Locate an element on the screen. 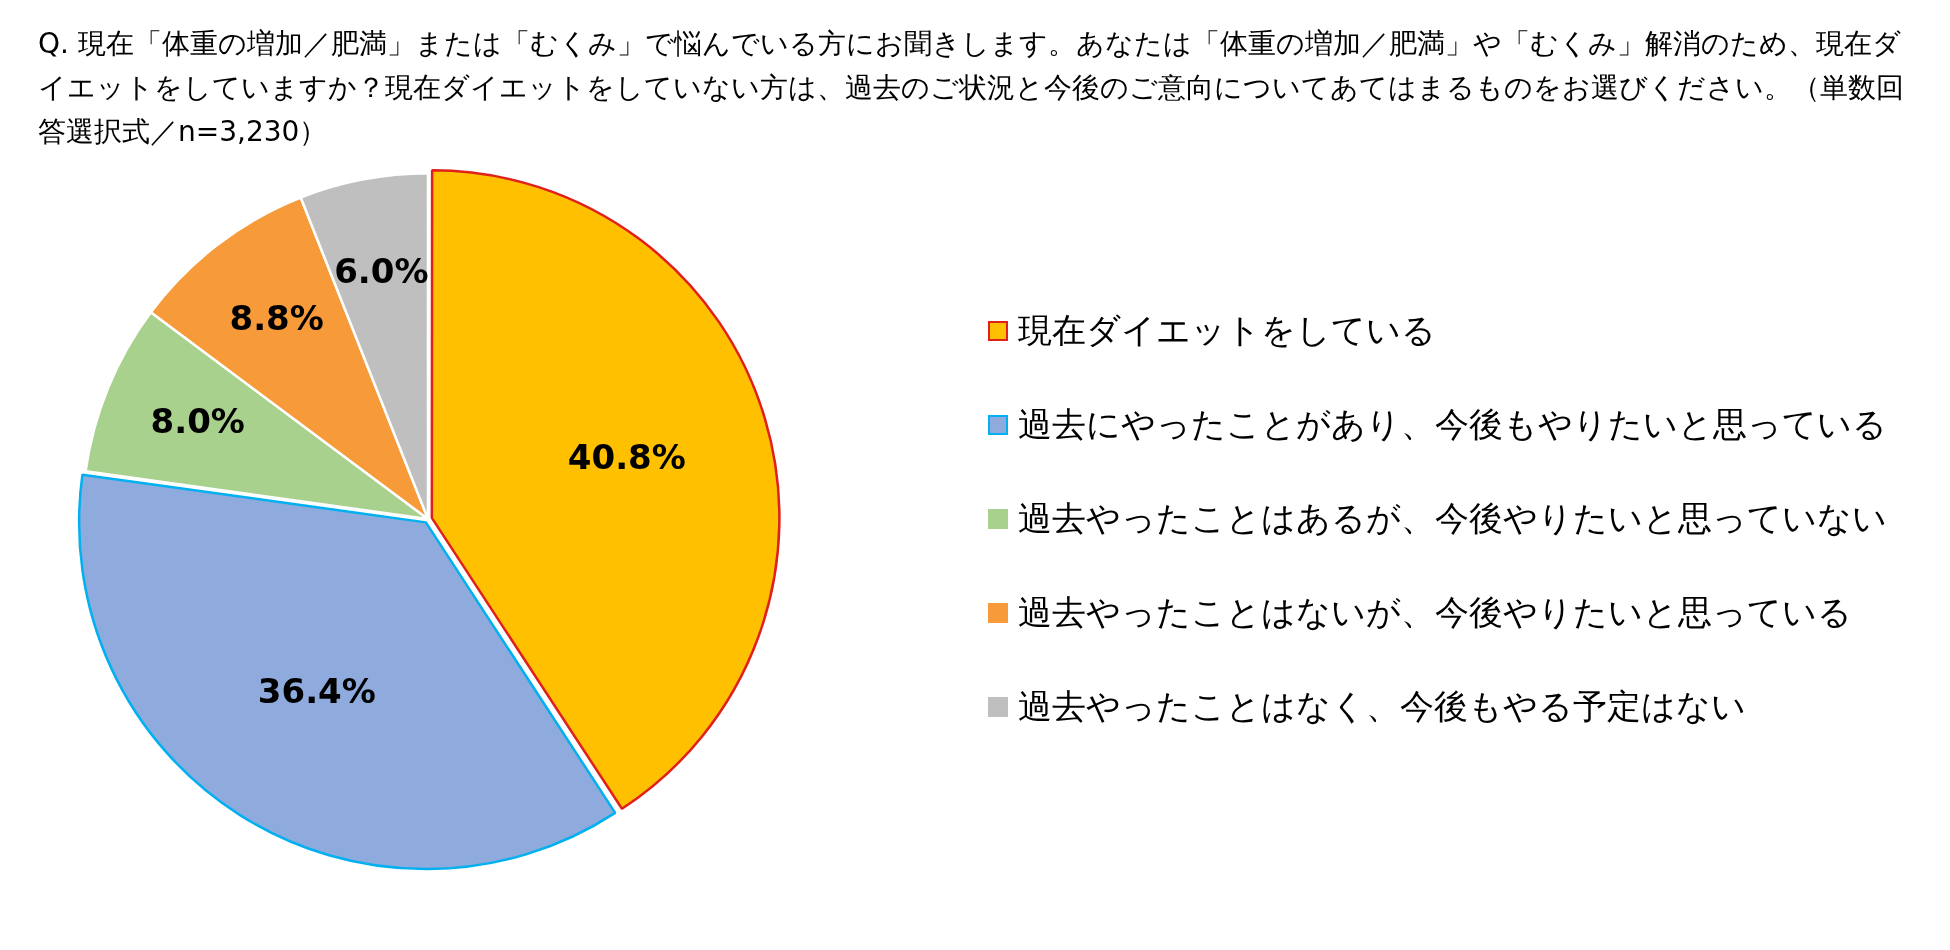  legend-label: 過去にやったことがあり、今後もやりたいと思っている is located at coordinates (1452, 424).